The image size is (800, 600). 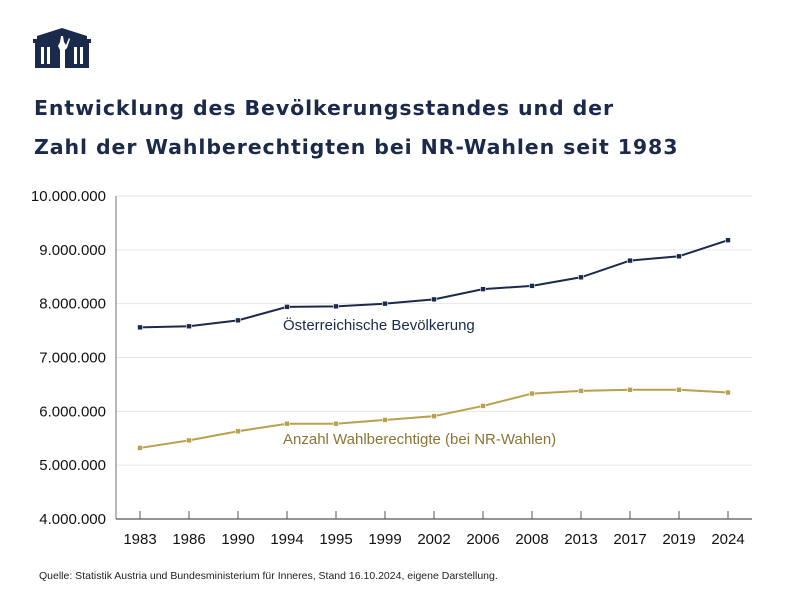 I want to click on x-tick-label: 2002, so click(x=433, y=539).